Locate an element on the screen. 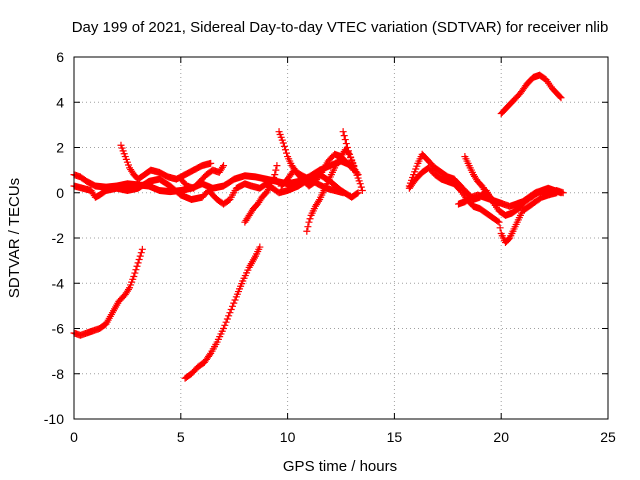  x-axis-label: GPS time / hours is located at coordinates (340, 466).